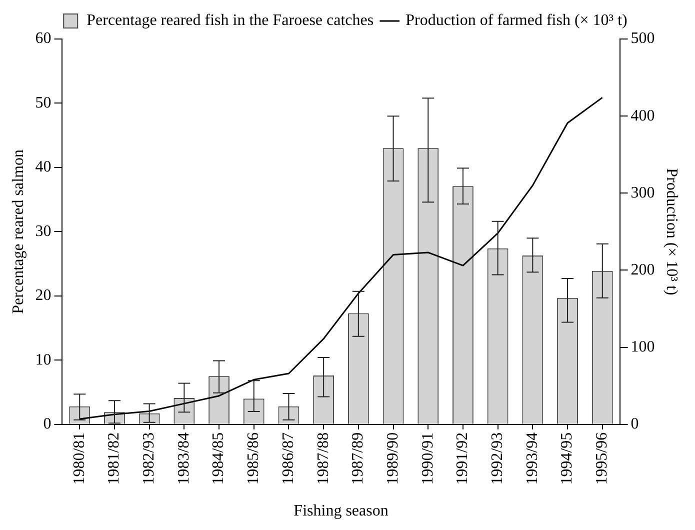 This screenshot has width=695, height=530. What do you see at coordinates (149, 458) in the screenshot?
I see `x-tick-label: 1982/93` at bounding box center [149, 458].